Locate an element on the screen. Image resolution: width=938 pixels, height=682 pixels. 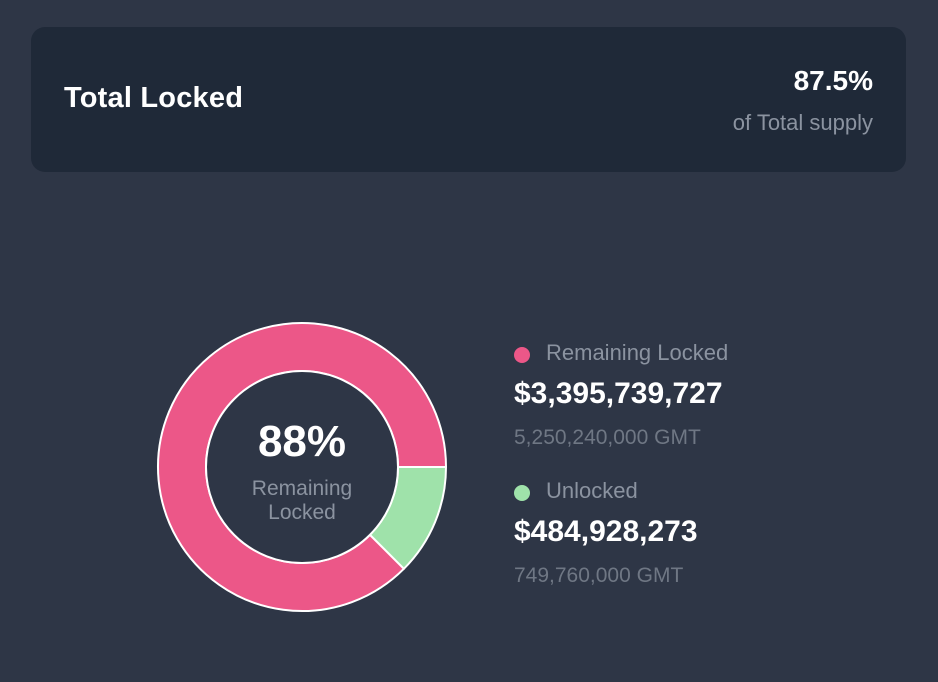
legend-token-amount: 5,250,240,000 GMT is located at coordinates (607, 437).